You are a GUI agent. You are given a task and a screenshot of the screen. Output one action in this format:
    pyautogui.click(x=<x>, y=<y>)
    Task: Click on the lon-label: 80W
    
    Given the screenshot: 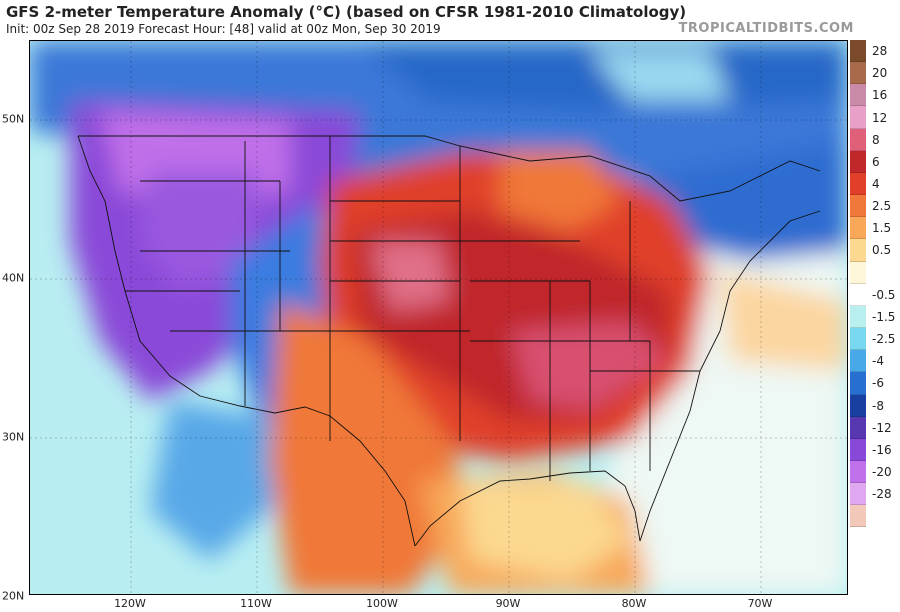 What is the action you would take?
    pyautogui.click(x=634, y=603)
    